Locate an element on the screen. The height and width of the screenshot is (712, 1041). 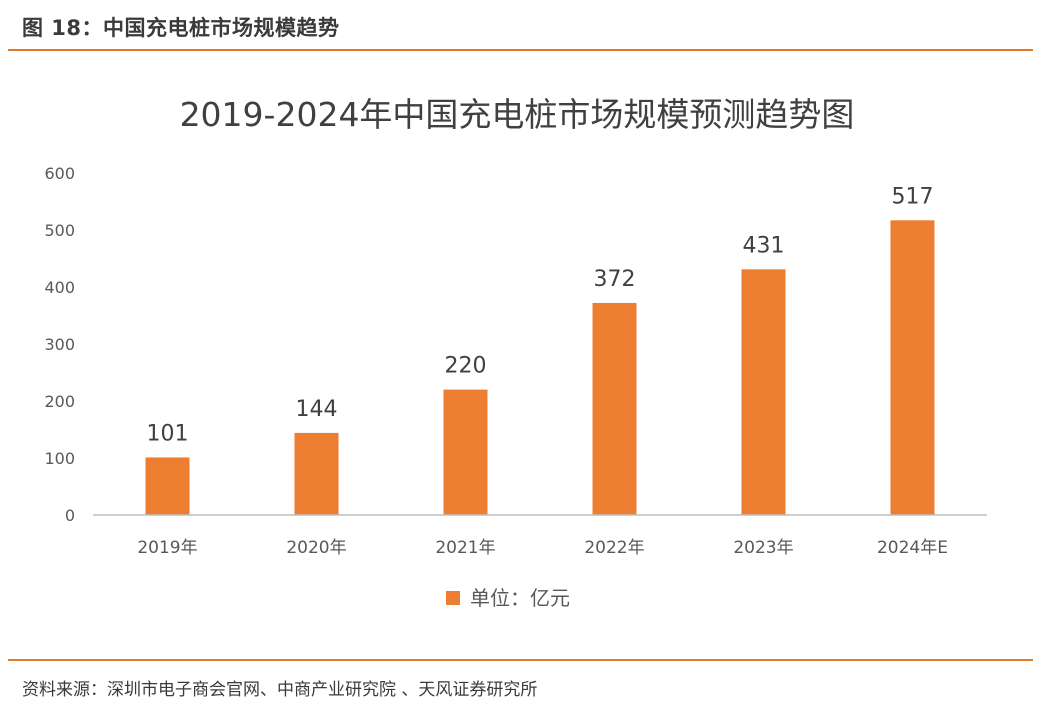
y-axis-ticks: 0 100 200 300 400 500 600 is located at coordinates (59, 344).